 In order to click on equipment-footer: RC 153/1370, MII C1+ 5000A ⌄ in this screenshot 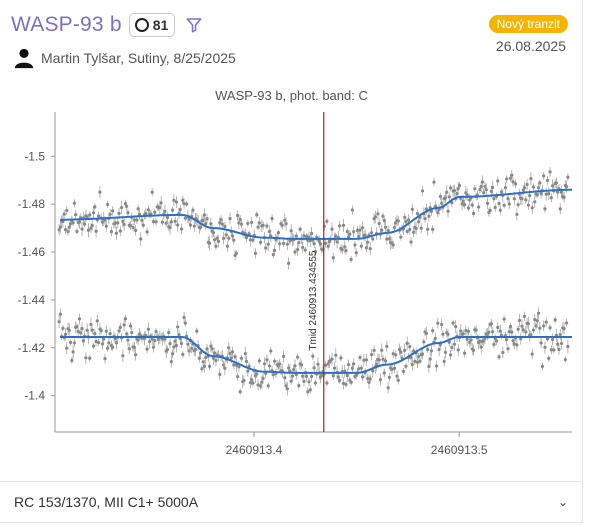, I will do `click(291, 501)`.